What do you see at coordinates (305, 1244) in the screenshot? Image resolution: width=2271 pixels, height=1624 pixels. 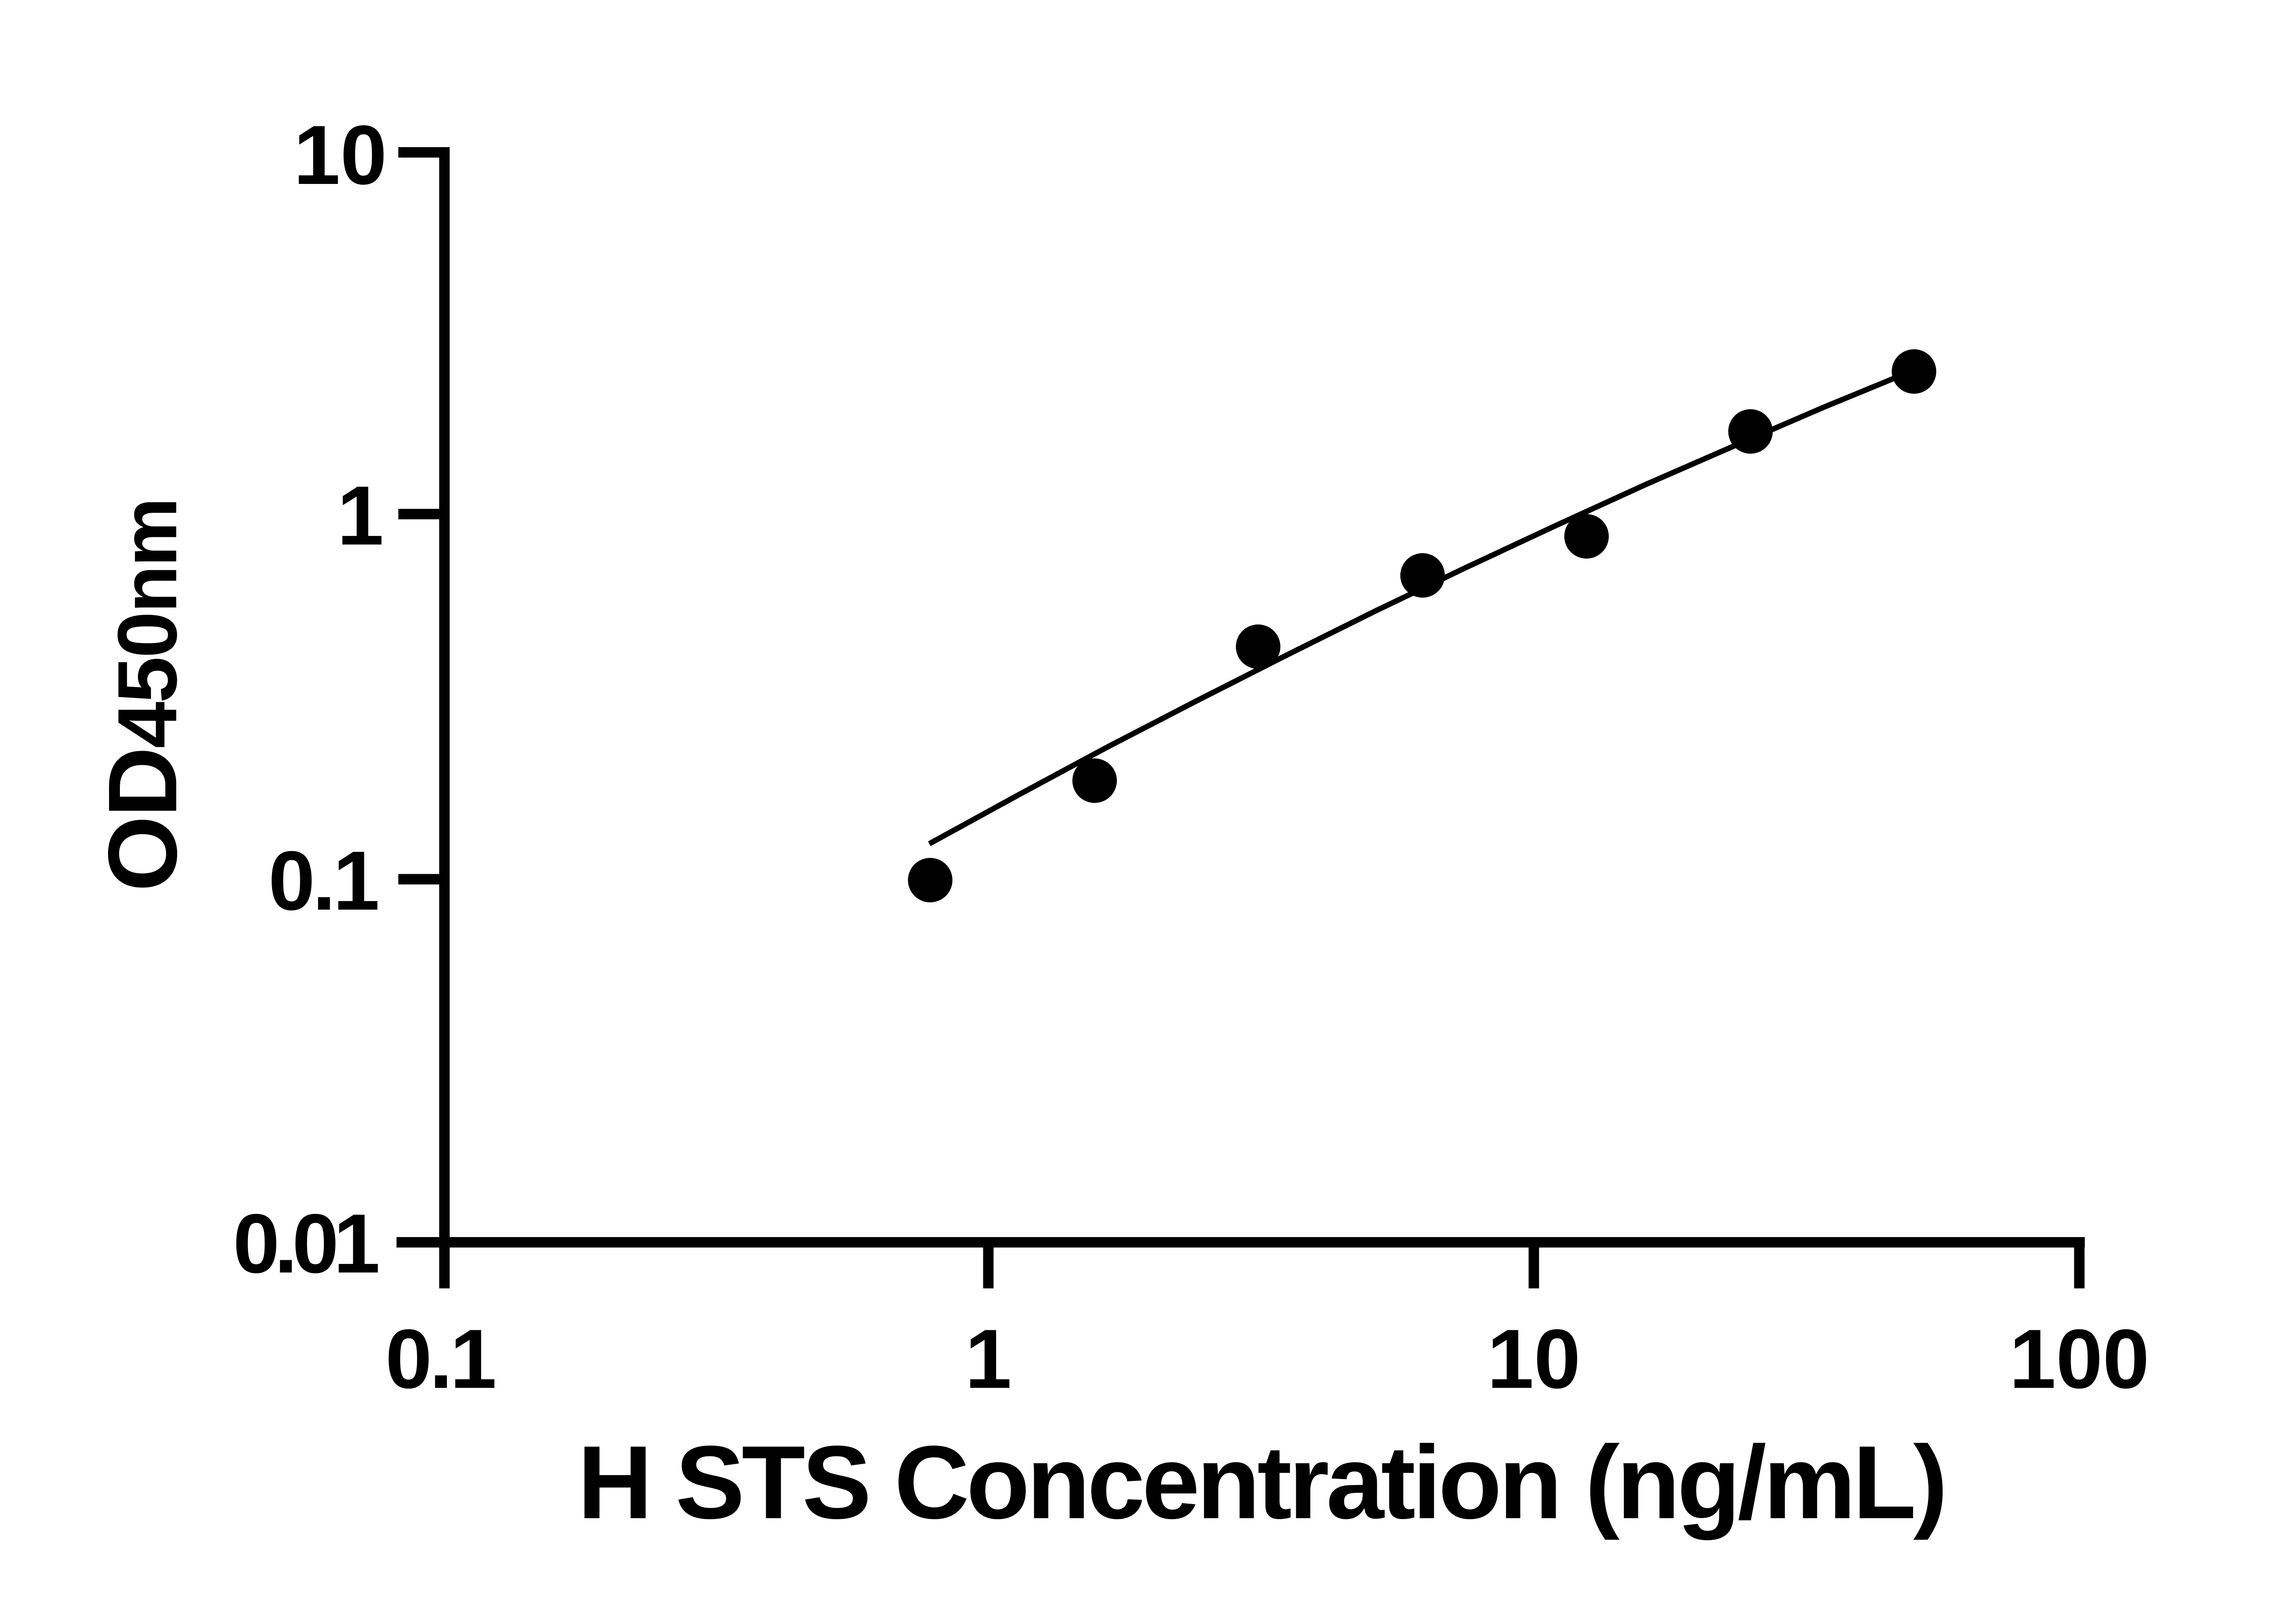 I see `svg-text: 0.01` at bounding box center [305, 1244].